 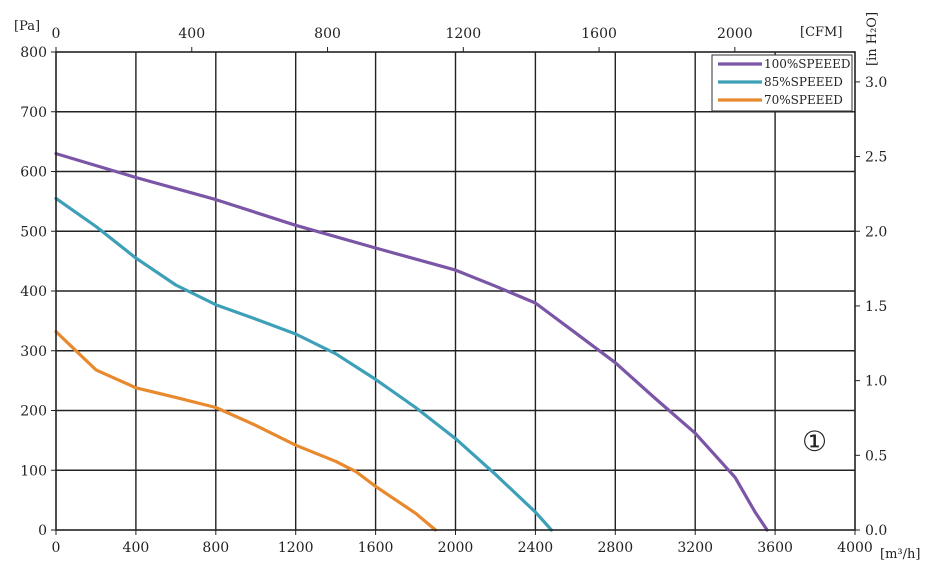 What do you see at coordinates (33, 173) in the screenshot?
I see `y-tick-label: 600` at bounding box center [33, 173].